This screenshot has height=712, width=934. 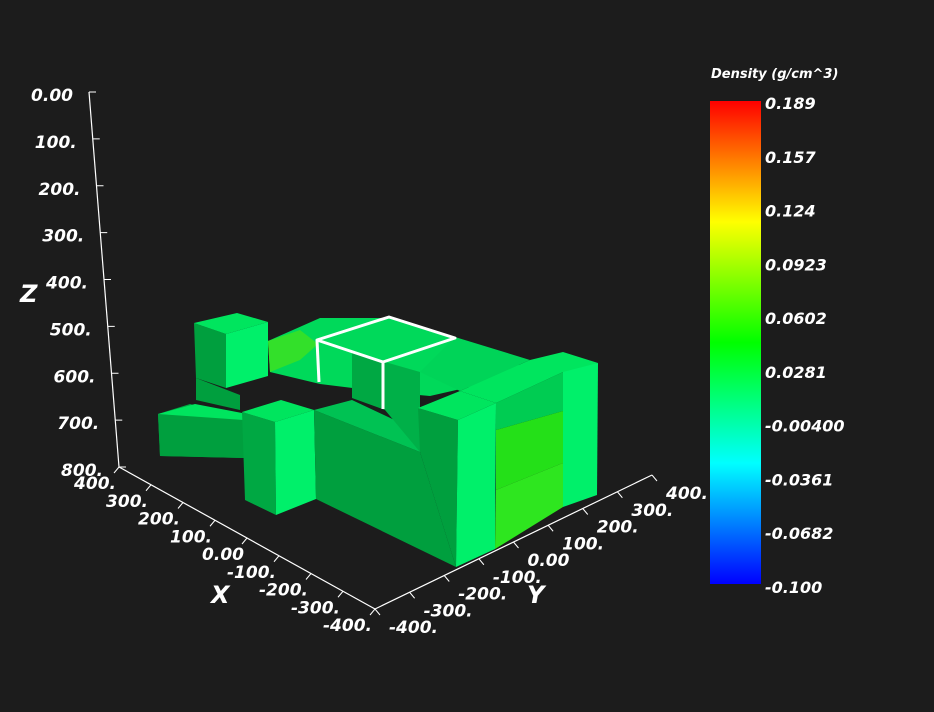 I want to click on wireframe-edge, so click(x=318, y=361).